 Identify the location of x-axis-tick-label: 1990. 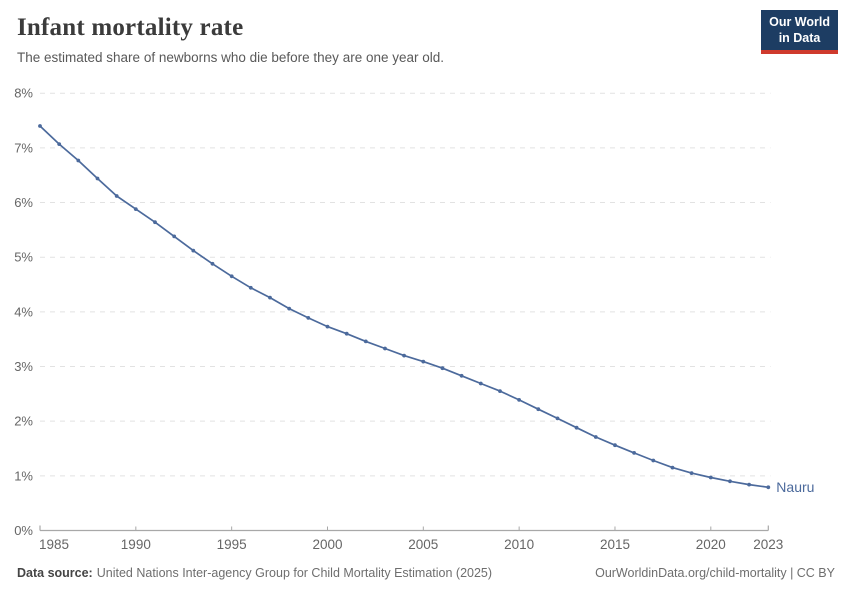
(136, 544).